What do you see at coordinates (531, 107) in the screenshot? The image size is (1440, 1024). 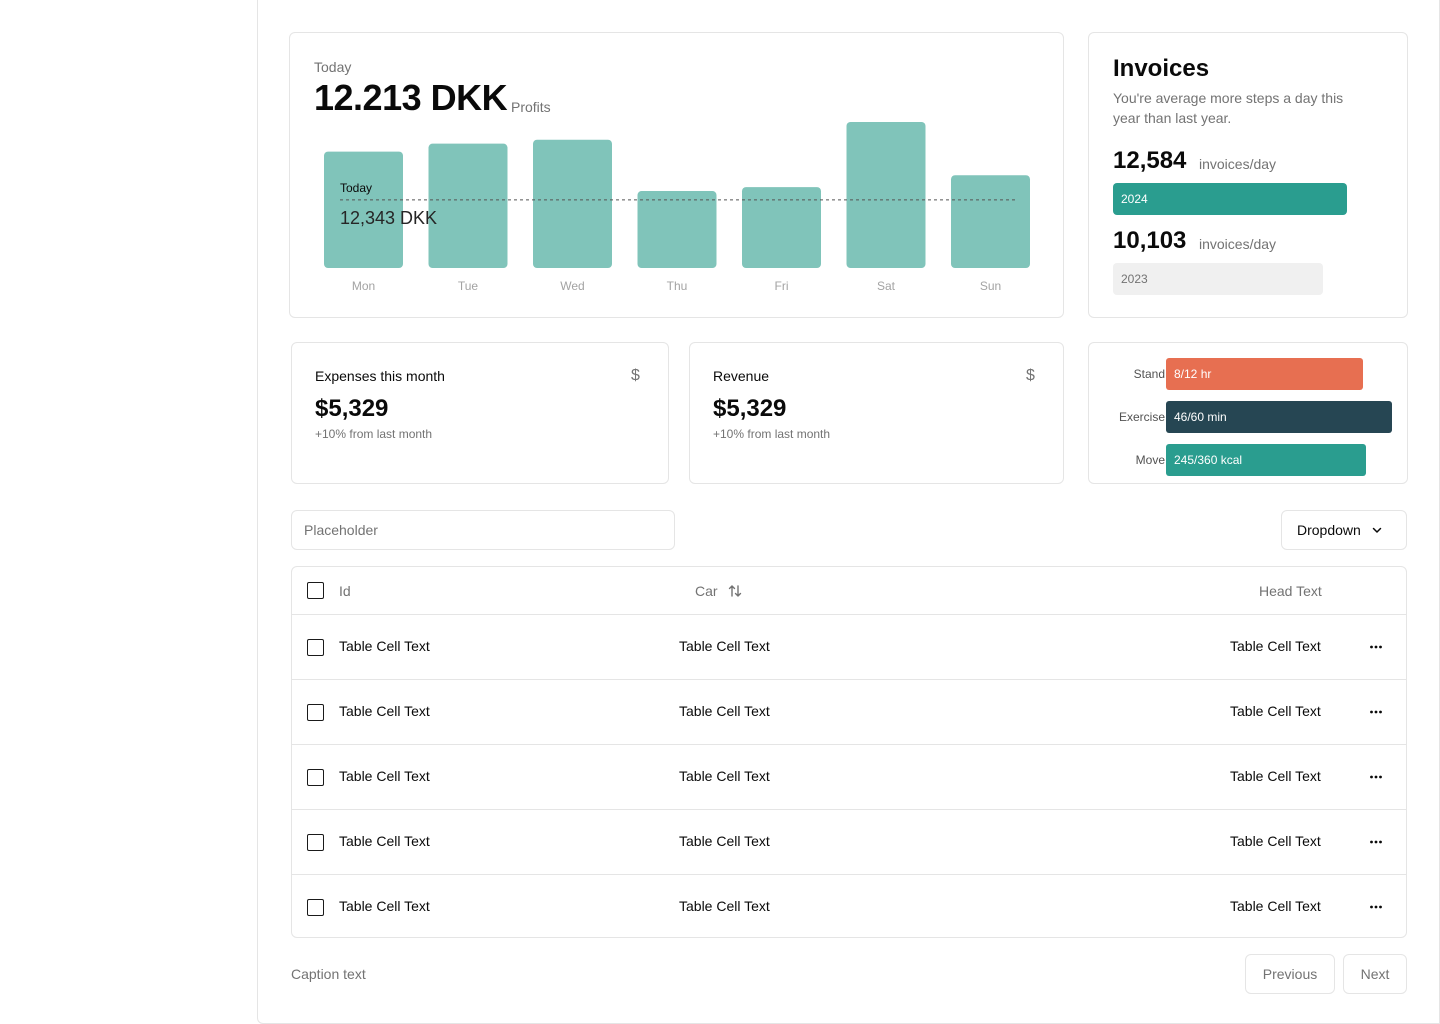 I see `profits-unit: Profits` at bounding box center [531, 107].